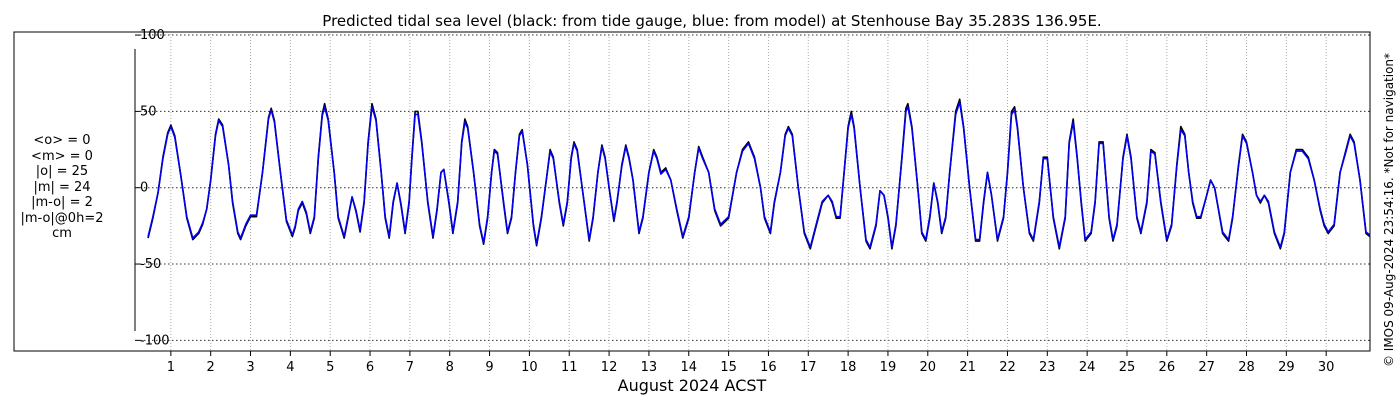 The image size is (1400, 400). I want to click on x-tick-label: 14, so click(688, 367).